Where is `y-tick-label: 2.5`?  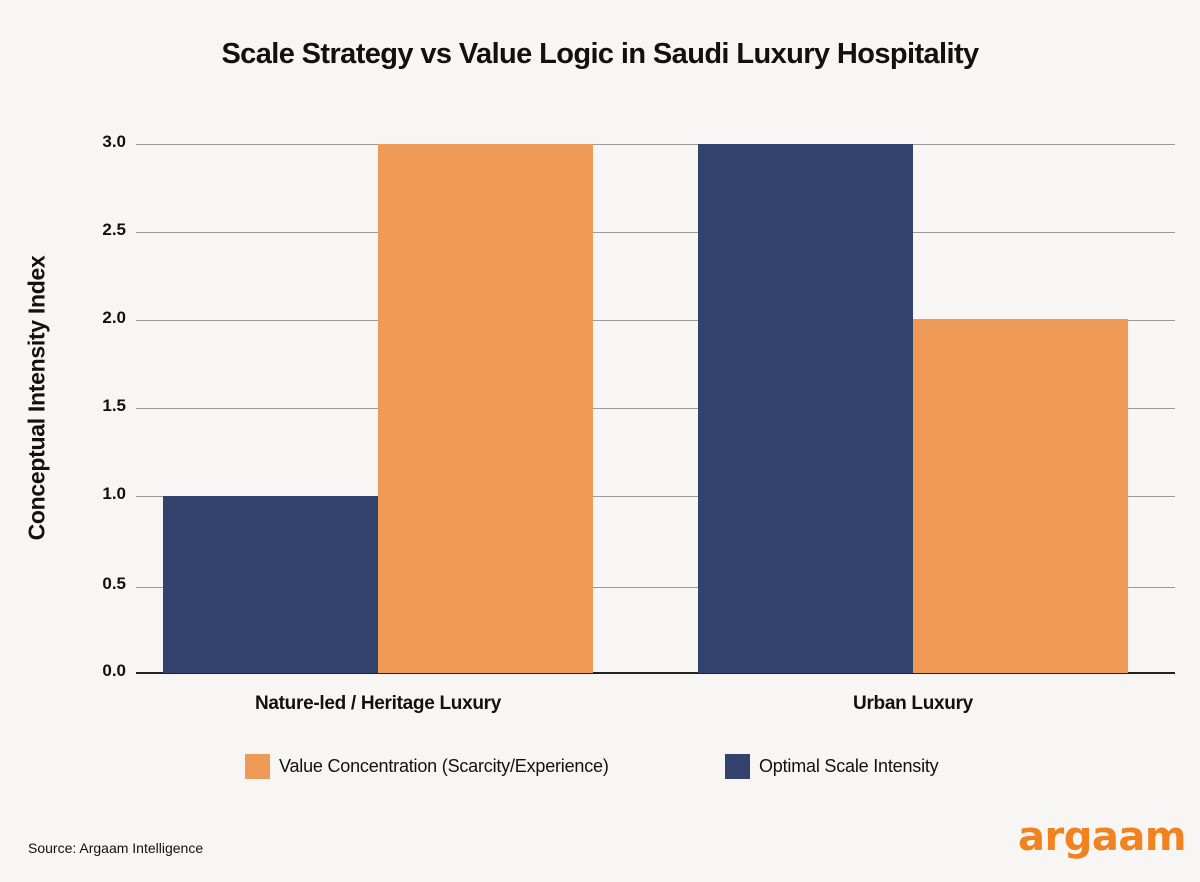 y-tick-label: 2.5 is located at coordinates (114, 229).